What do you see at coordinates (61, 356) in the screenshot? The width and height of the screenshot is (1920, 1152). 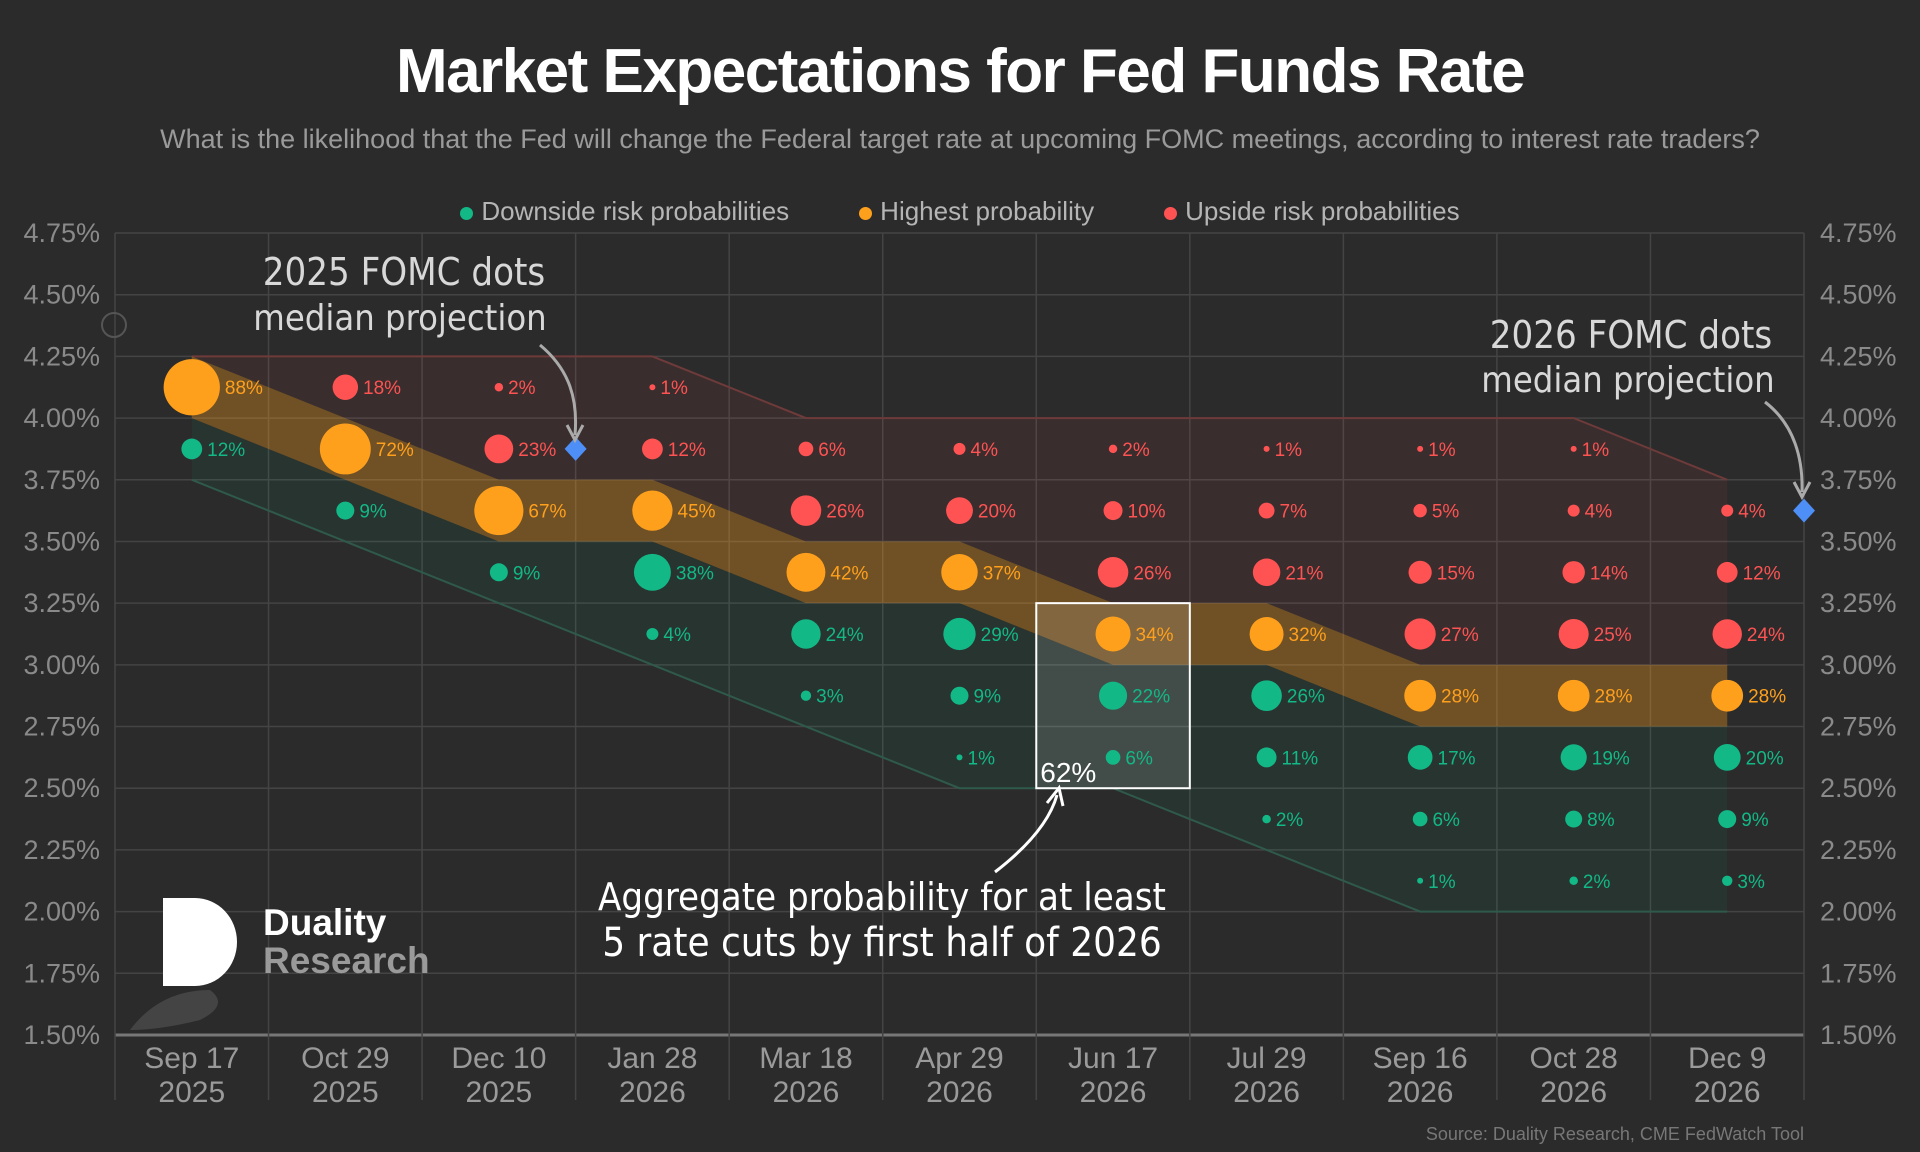 I see `y-tick-label-left: 4.25%` at bounding box center [61, 356].